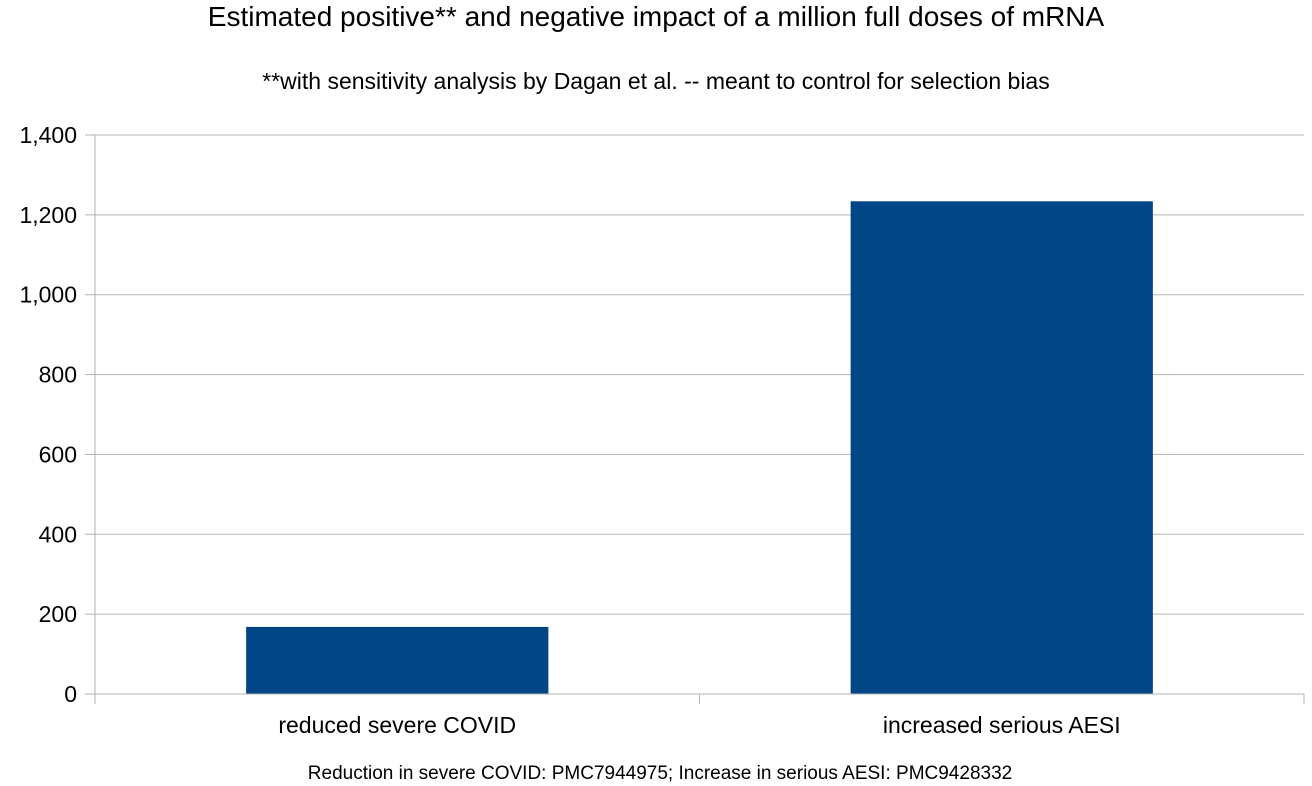 The width and height of the screenshot is (1312, 786). Describe the element at coordinates (397, 725) in the screenshot. I see `x-category-label: reduced severe COVID` at that location.